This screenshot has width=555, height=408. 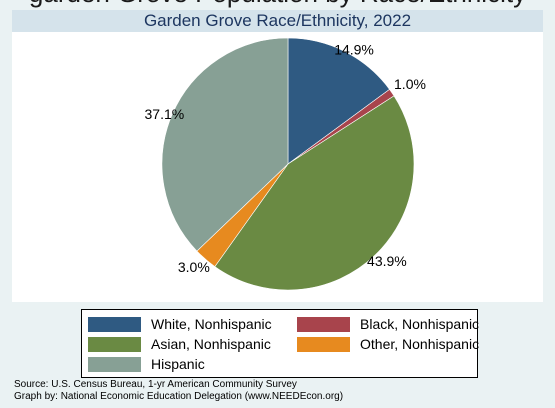 I want to click on pie-label-black: 1.0%, so click(x=410, y=84).